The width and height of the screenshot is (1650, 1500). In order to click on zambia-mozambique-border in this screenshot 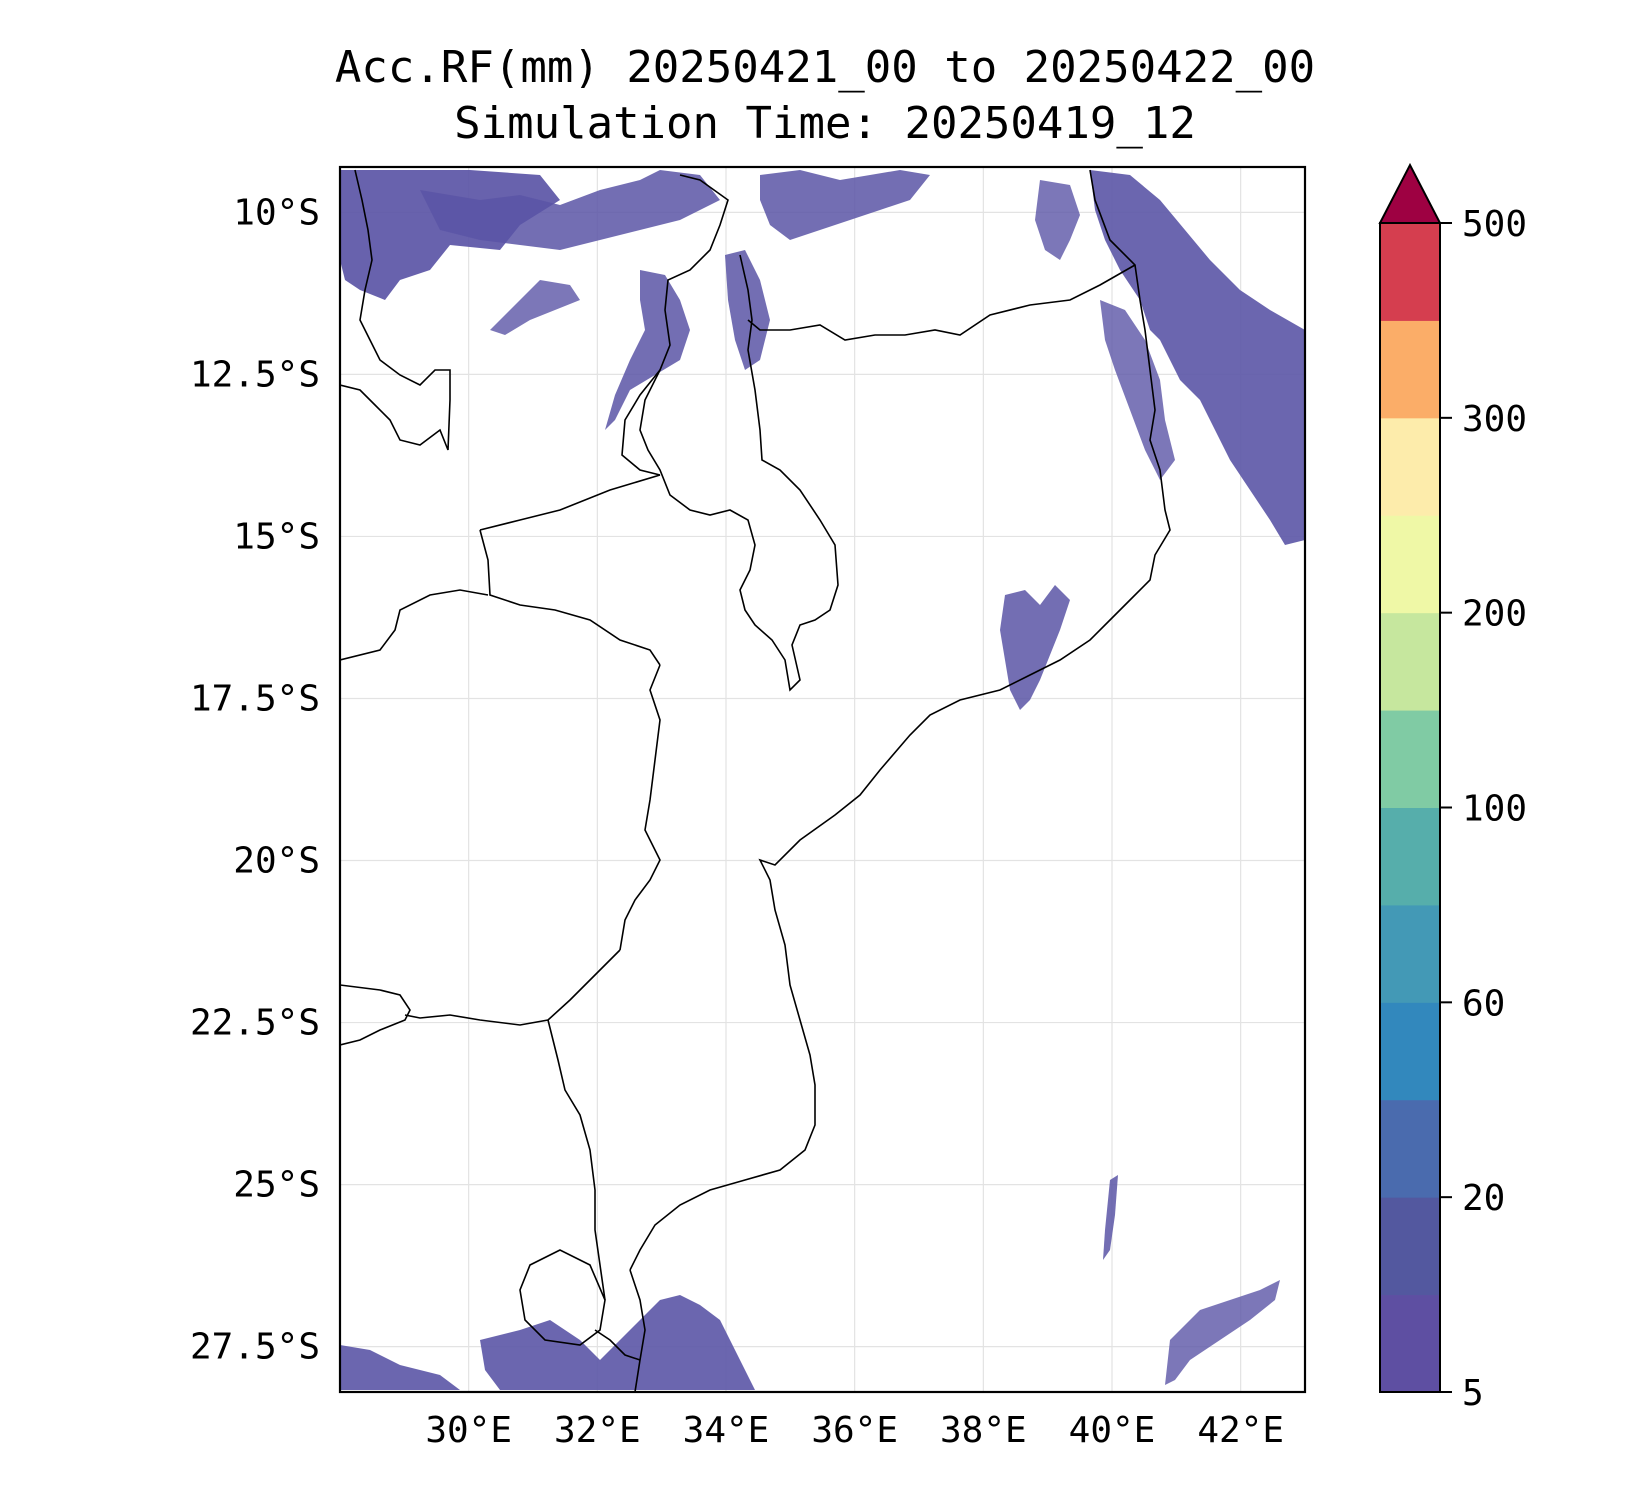, I will do `click(570, 502)`.